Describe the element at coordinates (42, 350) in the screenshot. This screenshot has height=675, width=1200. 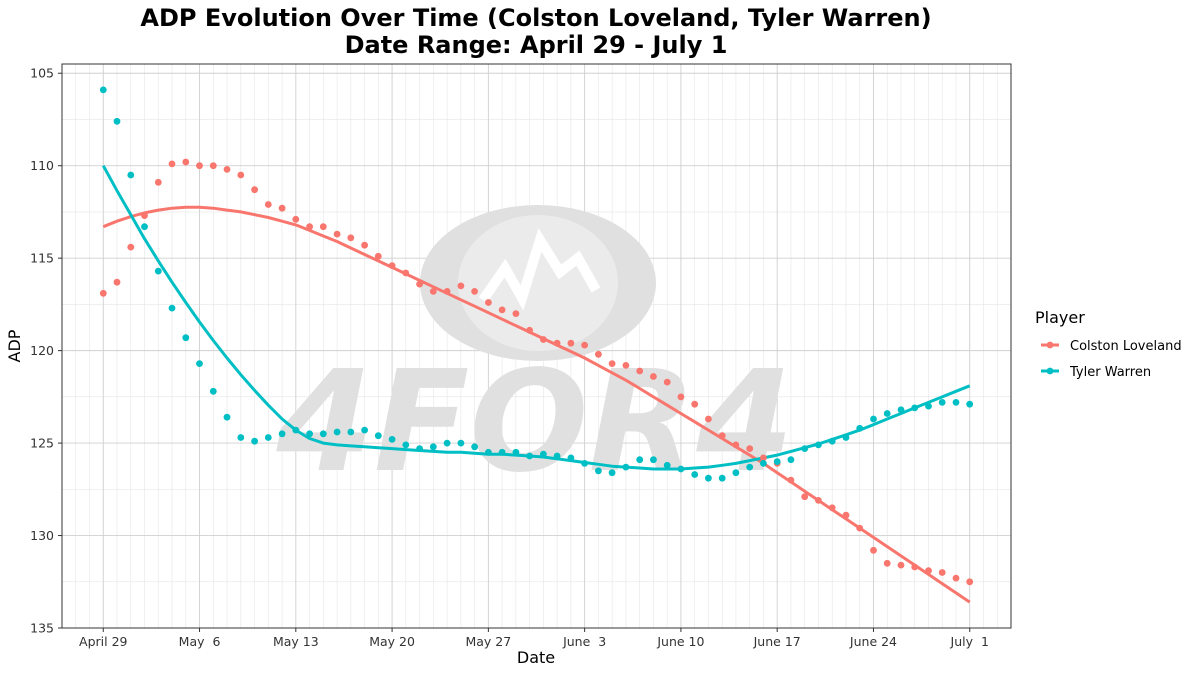
I see `y-tick-label: 120` at that location.